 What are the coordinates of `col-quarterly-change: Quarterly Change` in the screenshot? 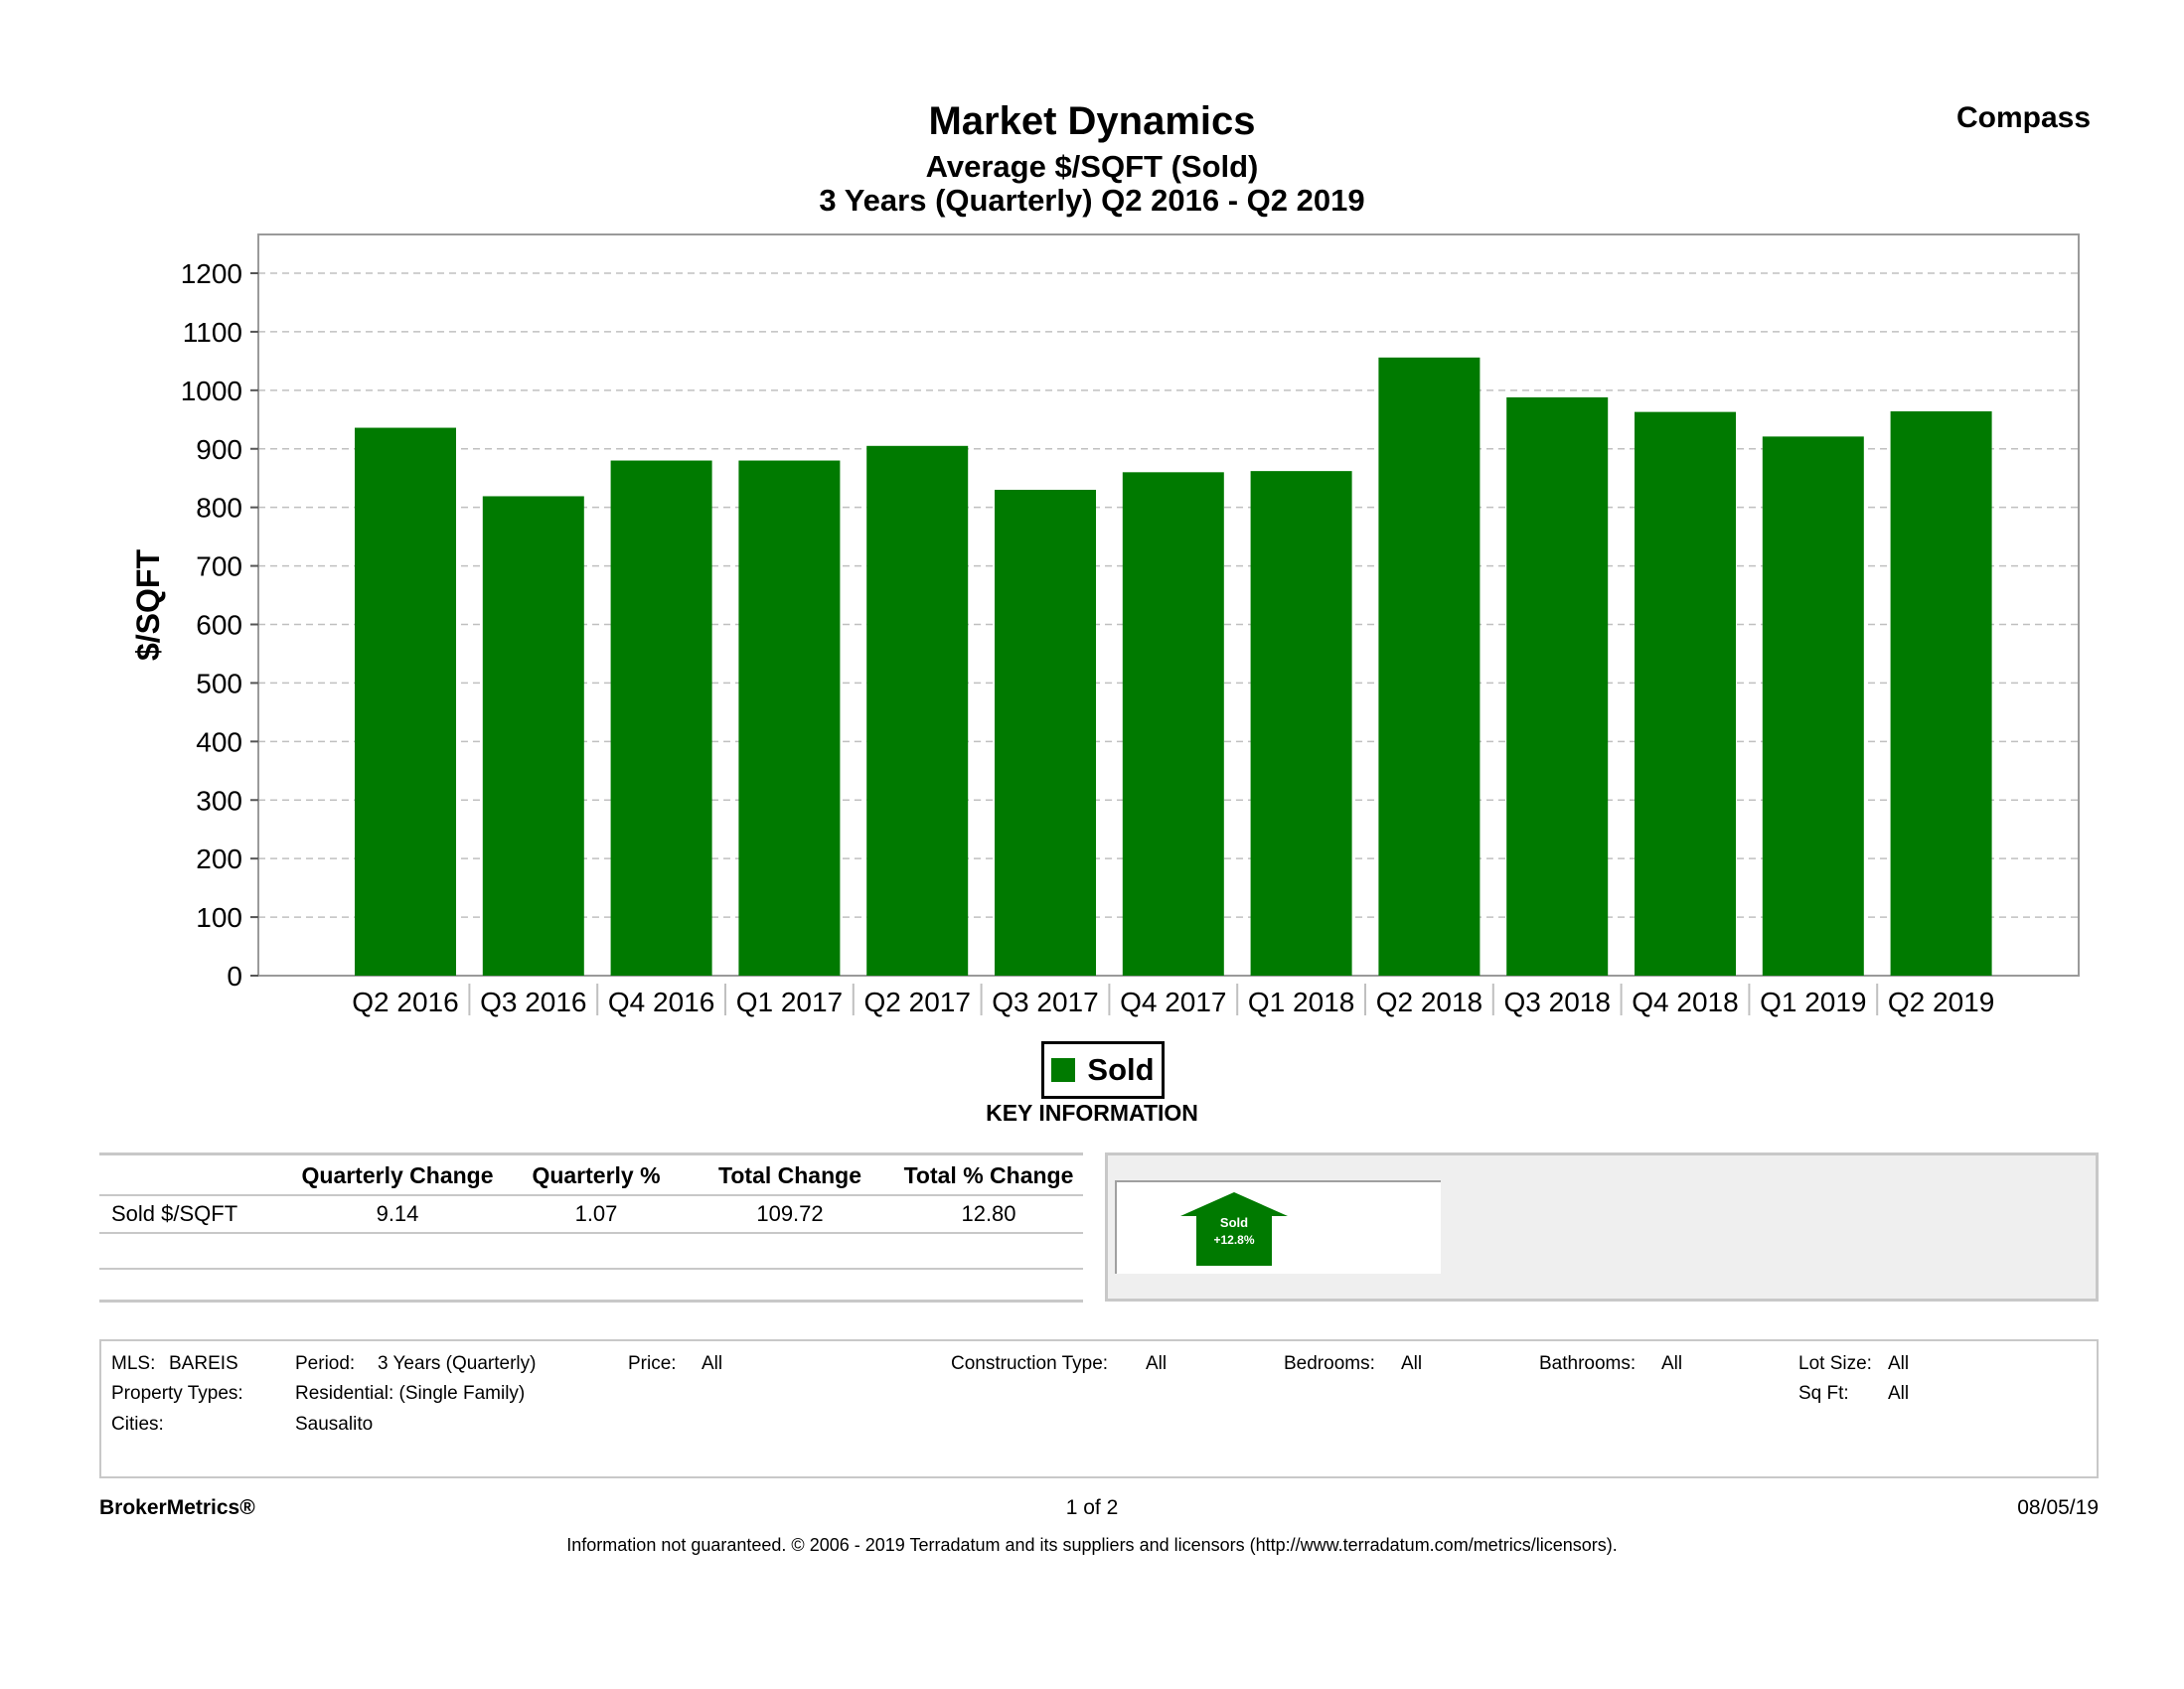 It's located at (397, 1175).